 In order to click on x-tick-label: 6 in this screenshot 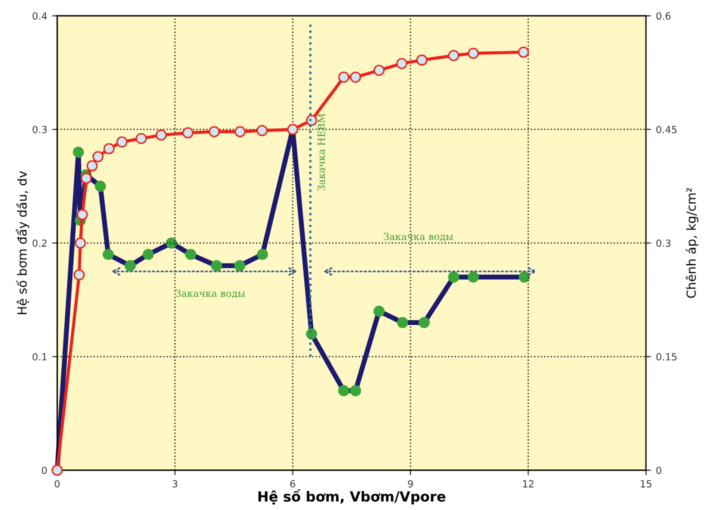, I will do `click(293, 484)`.